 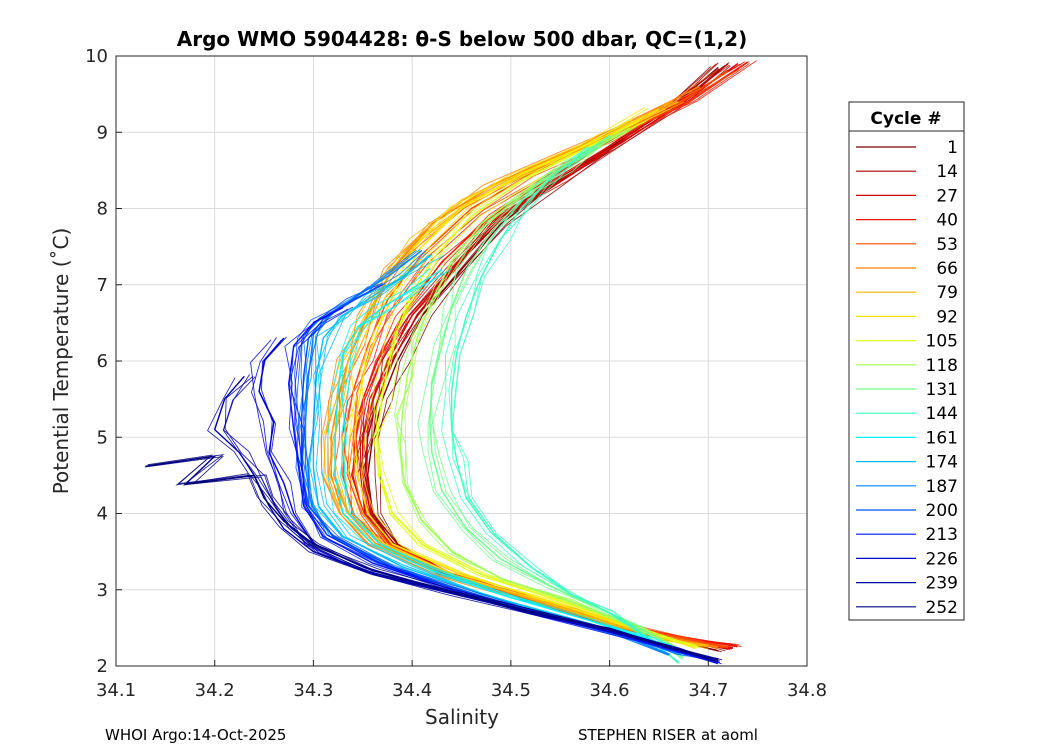 I want to click on legend-item: 131, so click(x=907, y=390).